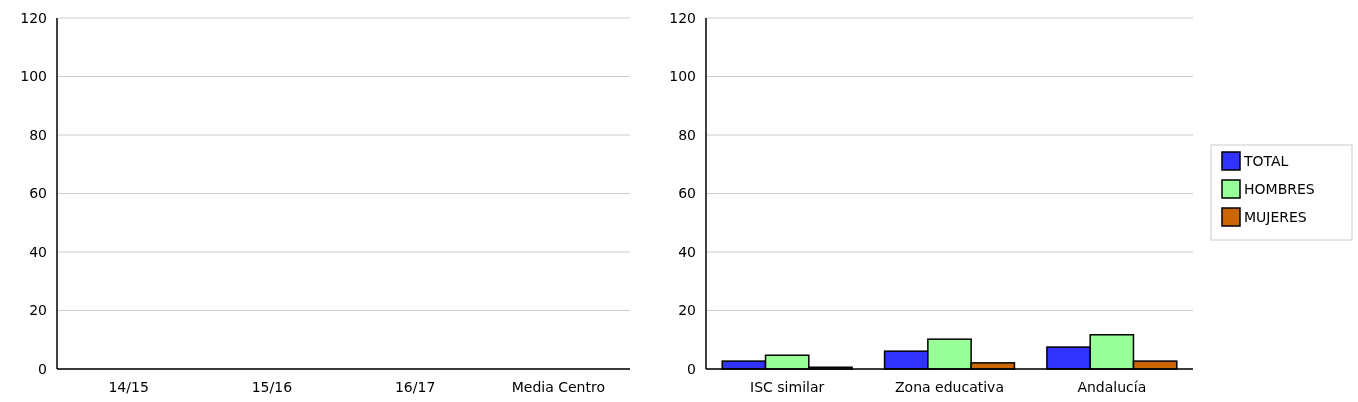 The width and height of the screenshot is (1358, 402). Describe the element at coordinates (949, 387) in the screenshot. I see `x-tick-label: Zona educativa` at that location.